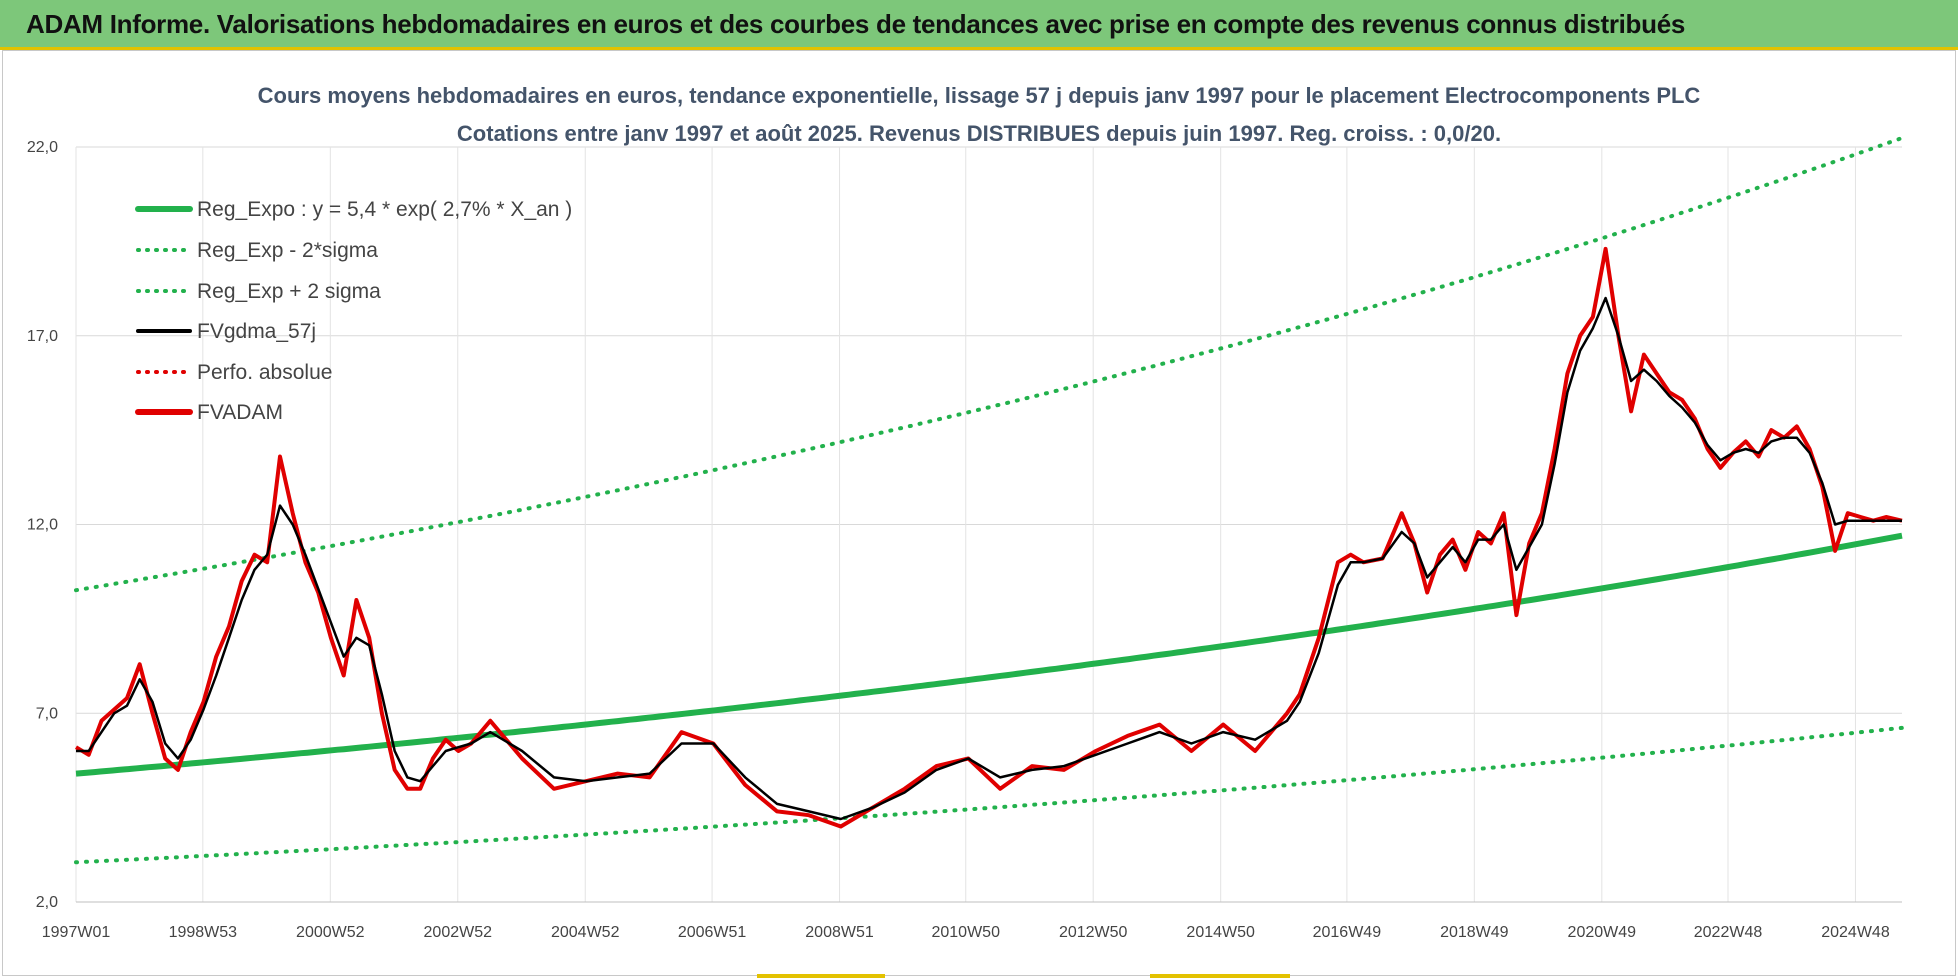 This screenshot has height=978, width=1958. What do you see at coordinates (712, 932) in the screenshot?
I see `x-tick-label: 2006W51` at bounding box center [712, 932].